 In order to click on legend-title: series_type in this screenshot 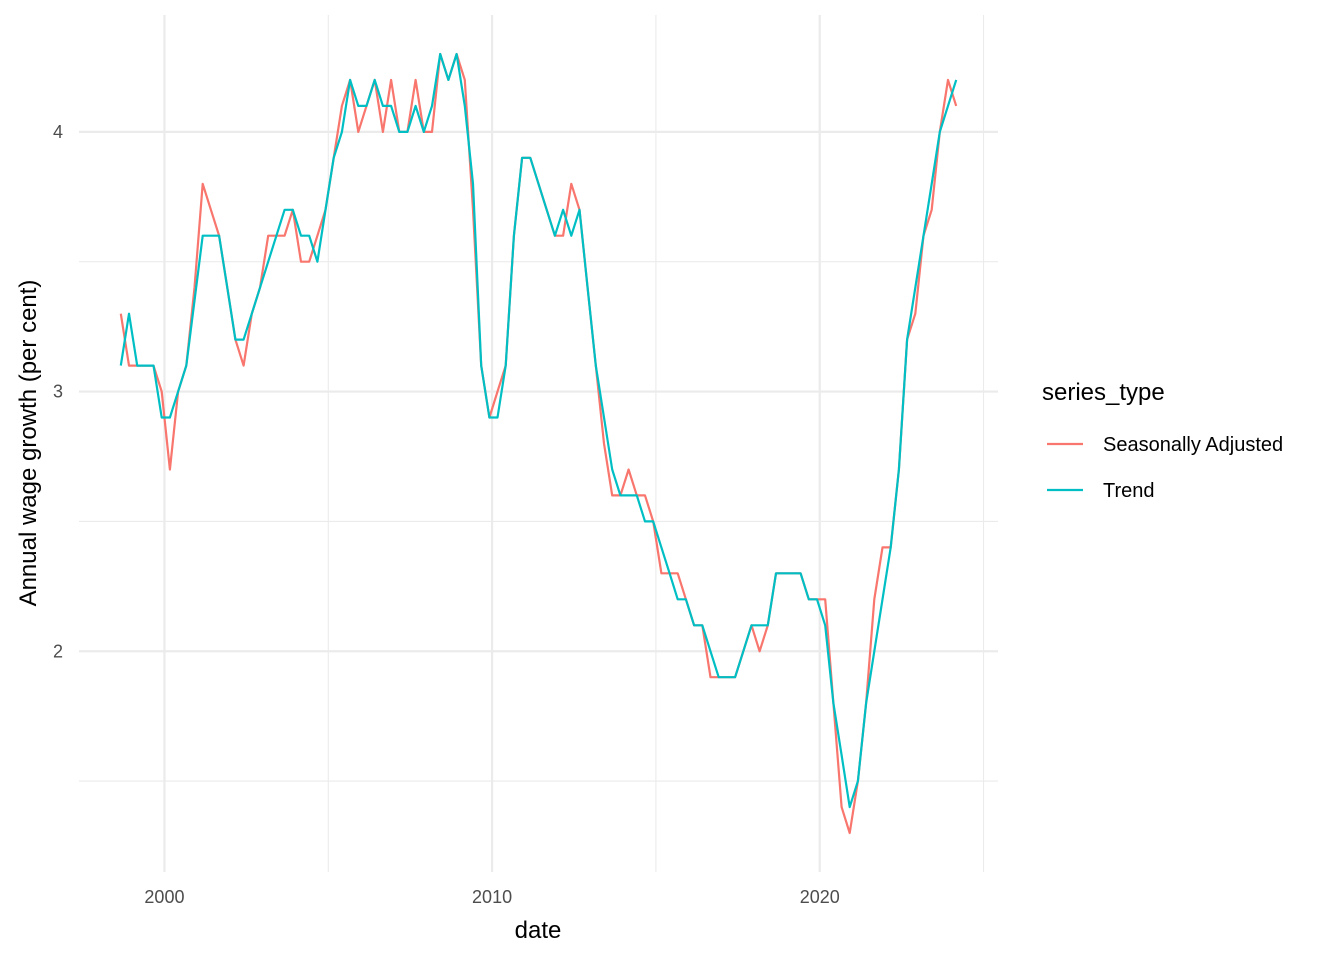, I will do `click(1103, 392)`.